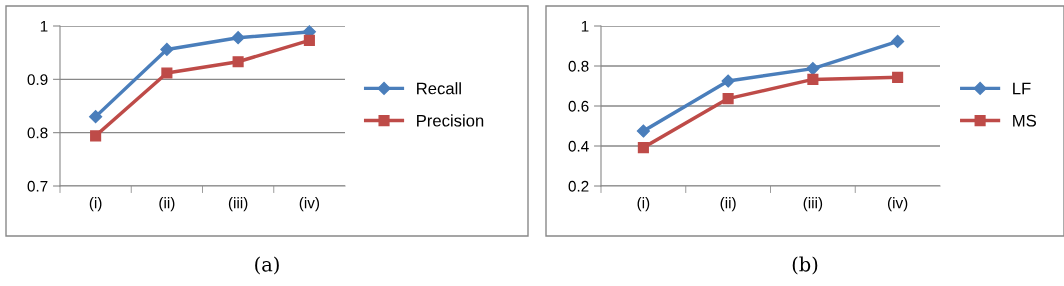  What do you see at coordinates (37, 80) in the screenshot?
I see `y-tick-label: 0.9` at bounding box center [37, 80].